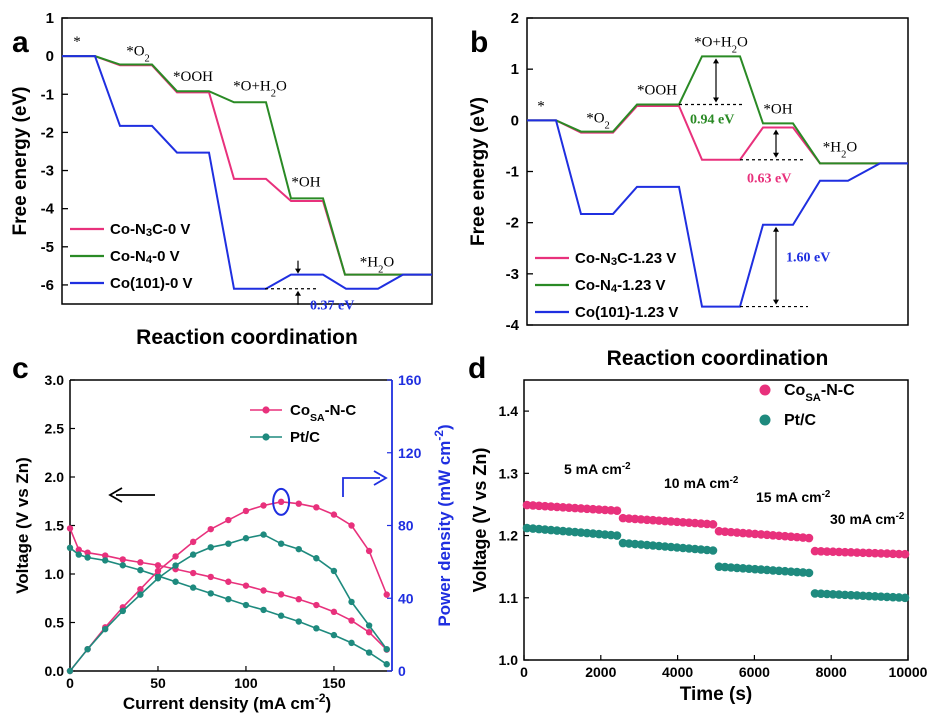  I want to click on peak-highlight-icon, so click(281, 501).